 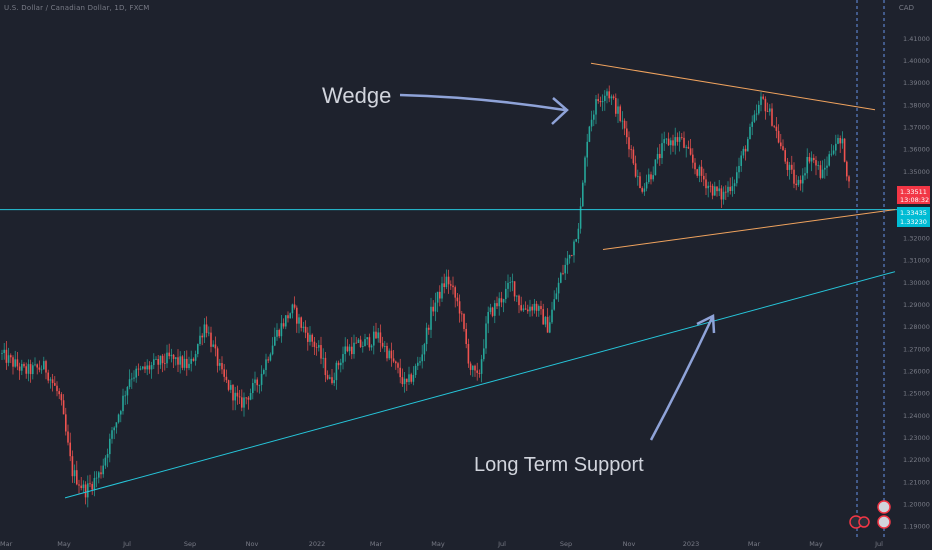 What do you see at coordinates (870, 514) in the screenshot?
I see `event-icons` at bounding box center [870, 514].